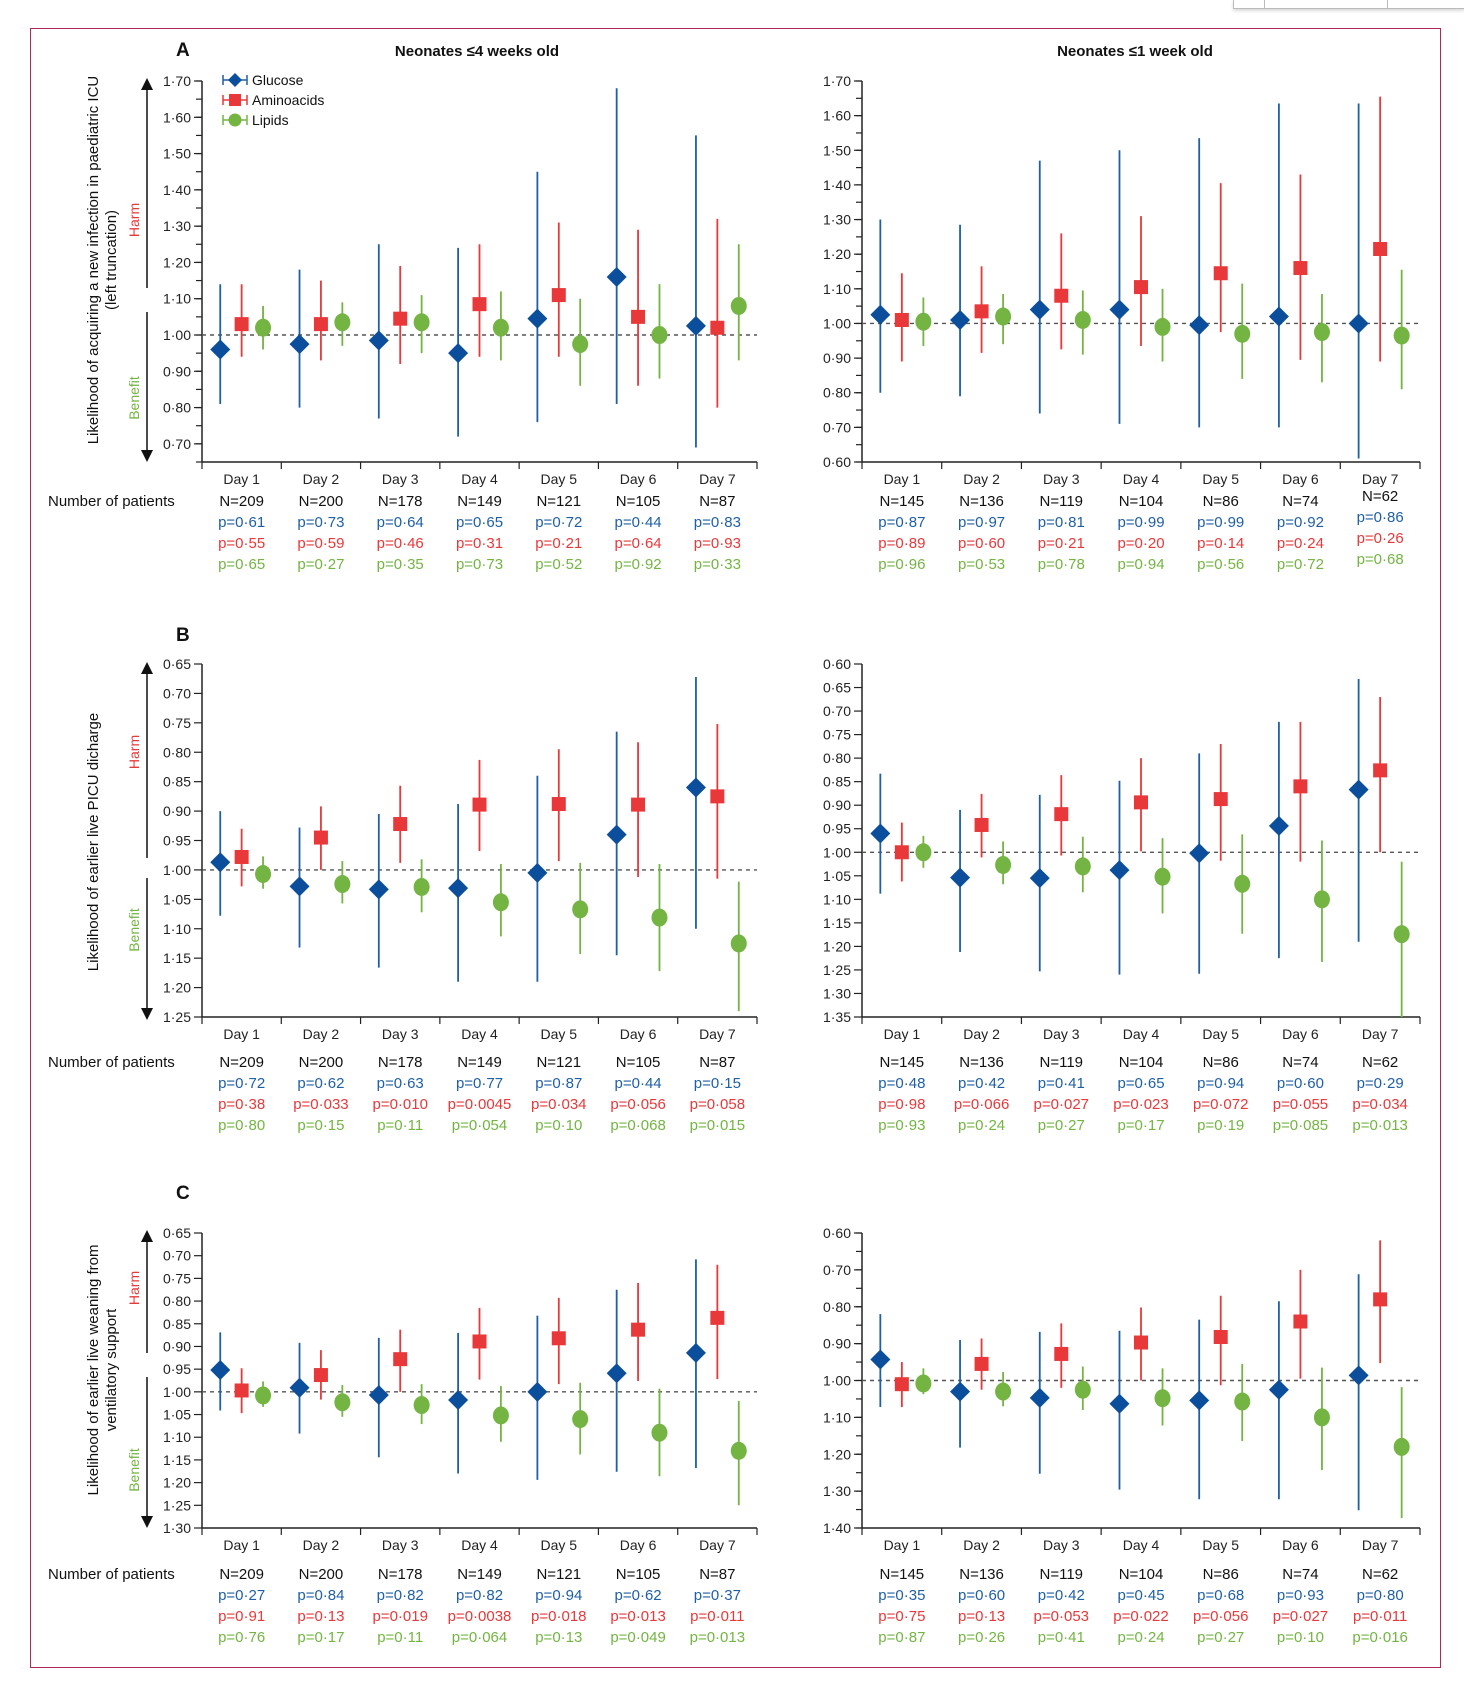 The width and height of the screenshot is (1464, 1687). Describe the element at coordinates (901, 564) in the screenshot. I see `p-value-lipids: p=0·96` at that location.